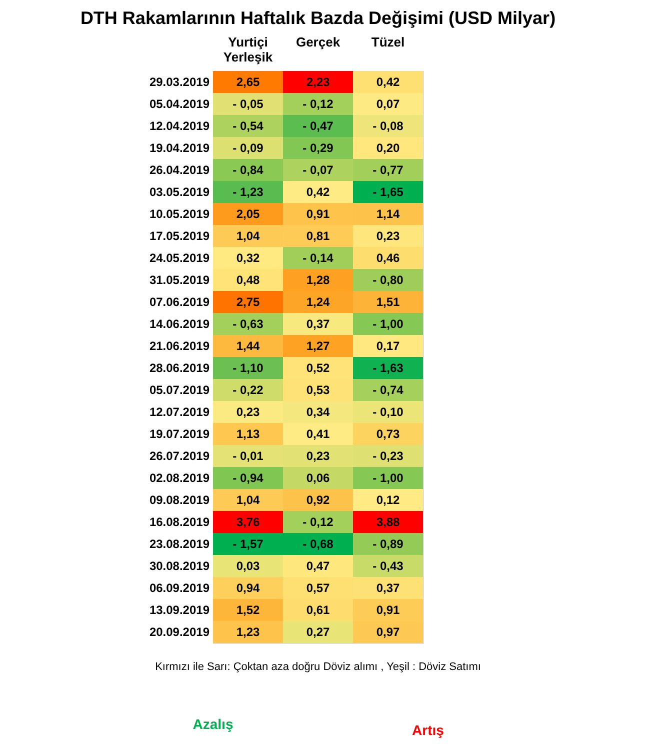 Image resolution: width=650 pixels, height=751 pixels. Describe the element at coordinates (318, 82) in the screenshot. I see `data-label: 2,23` at that location.